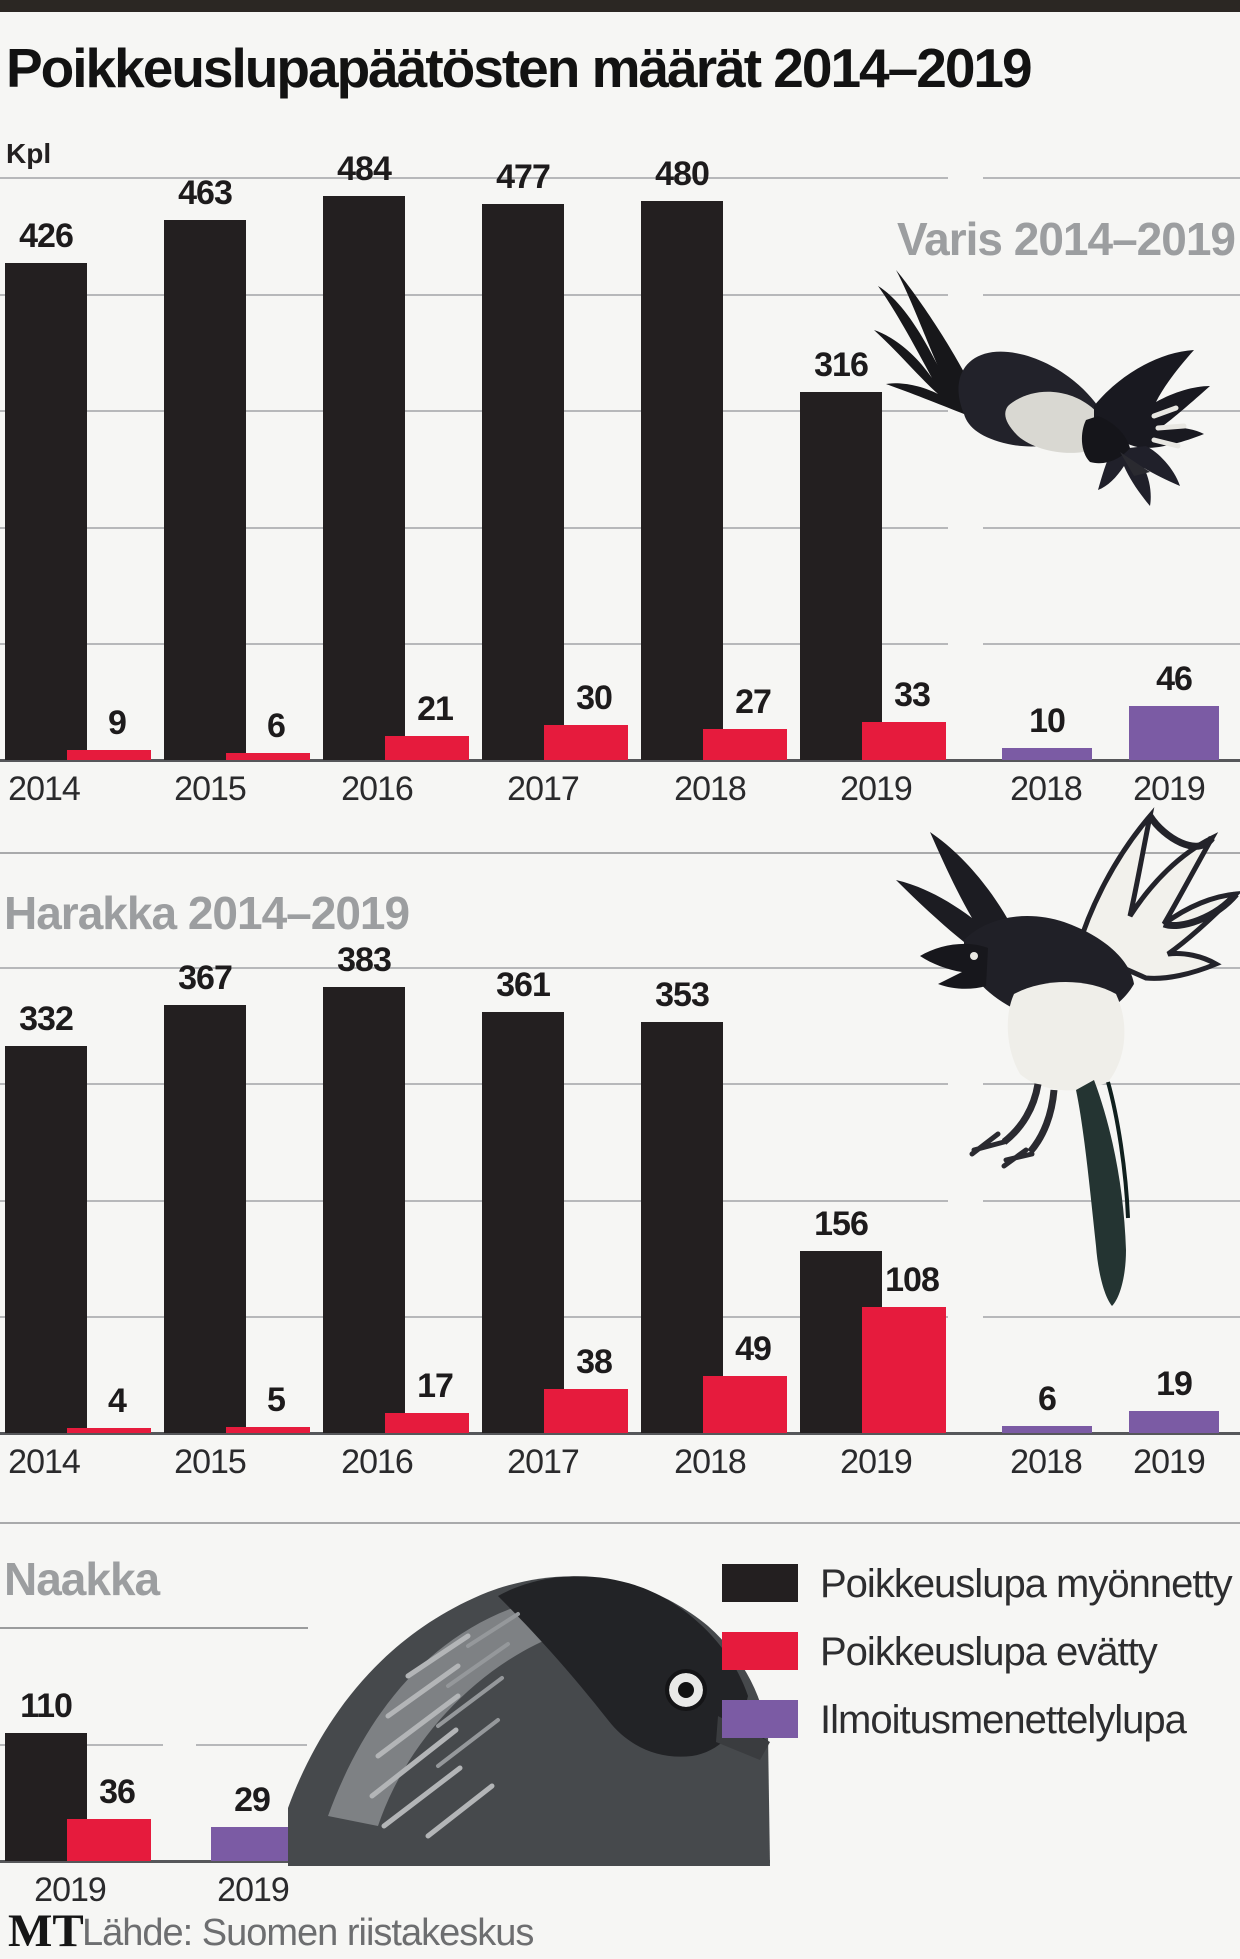 Image resolution: width=1240 pixels, height=1959 pixels. What do you see at coordinates (29, 153) in the screenshot?
I see `y-axis-unit-label: Kpl` at bounding box center [29, 153].